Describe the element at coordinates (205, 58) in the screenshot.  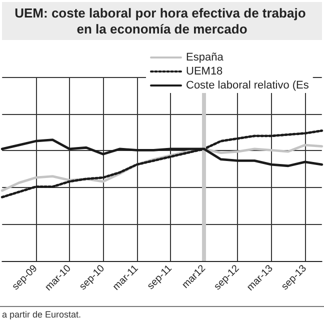
I see `legend-label: España` at that location.